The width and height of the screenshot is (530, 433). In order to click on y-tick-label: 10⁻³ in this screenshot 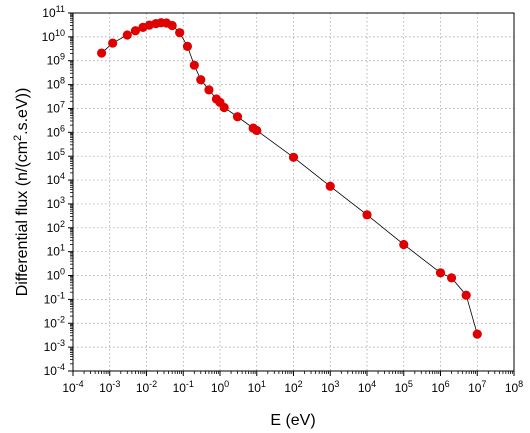, I will do `click(54, 346)`.